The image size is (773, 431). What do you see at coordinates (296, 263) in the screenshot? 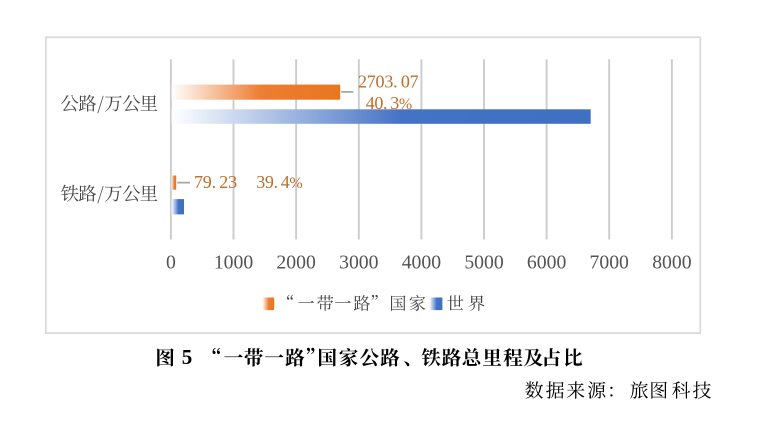
I see `svg-text: 2000` at bounding box center [296, 263].